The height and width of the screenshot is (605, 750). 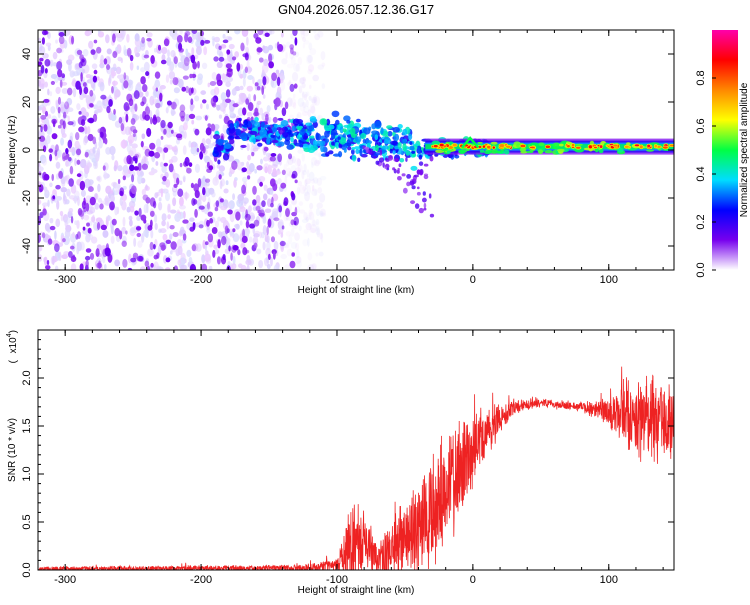 What do you see at coordinates (201, 280) in the screenshot?
I see `spectrogram-x-tick-label: -200` at bounding box center [201, 280].